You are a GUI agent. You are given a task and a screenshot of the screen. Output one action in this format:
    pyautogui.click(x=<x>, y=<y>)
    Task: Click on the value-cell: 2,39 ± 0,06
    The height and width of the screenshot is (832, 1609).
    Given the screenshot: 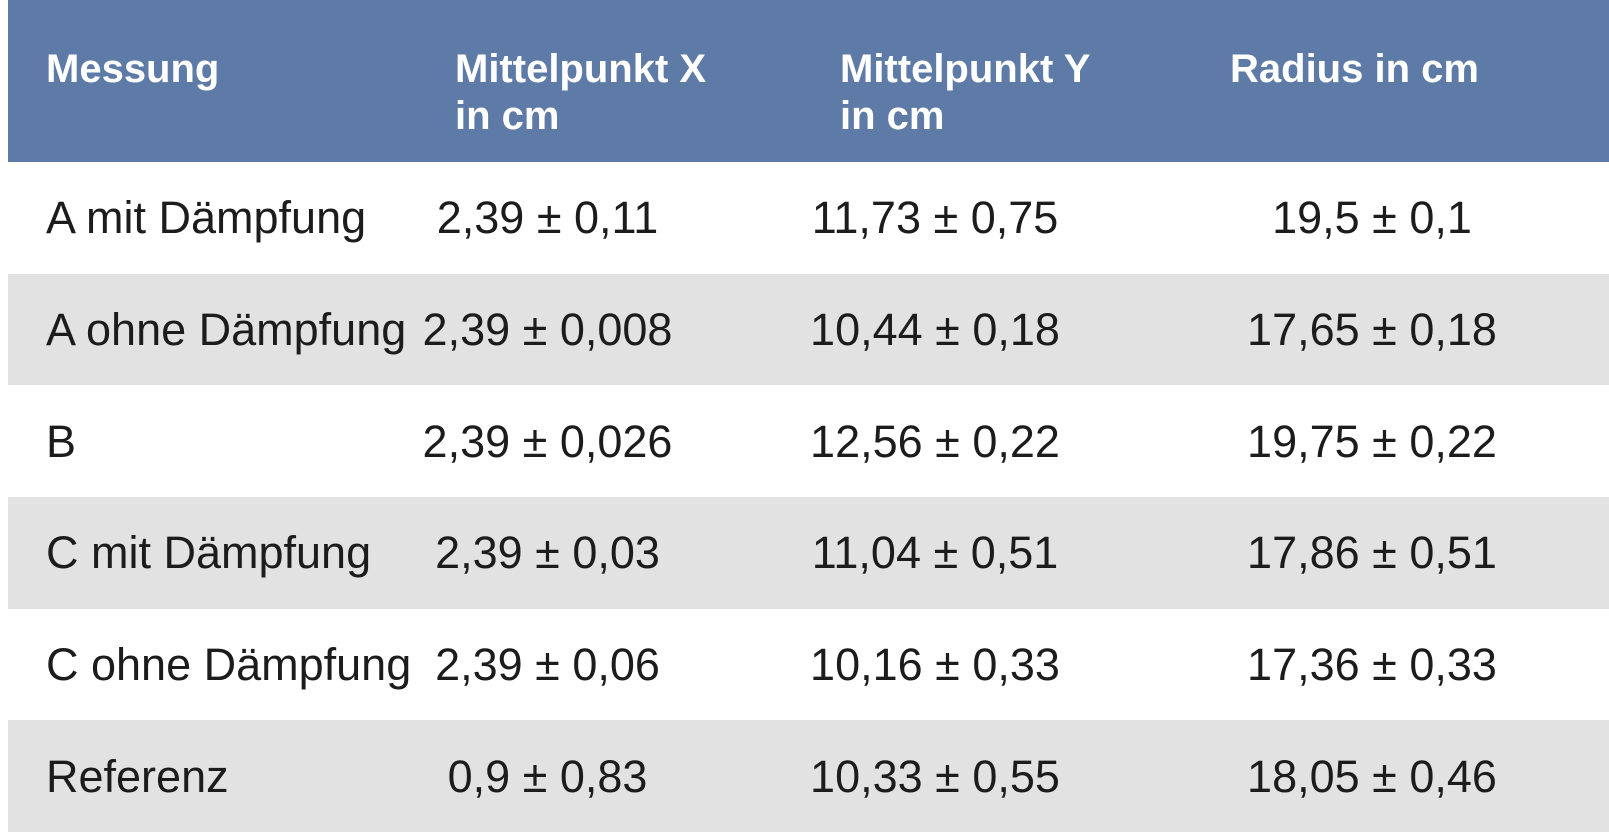 What is the action you would take?
    pyautogui.click(x=547, y=664)
    